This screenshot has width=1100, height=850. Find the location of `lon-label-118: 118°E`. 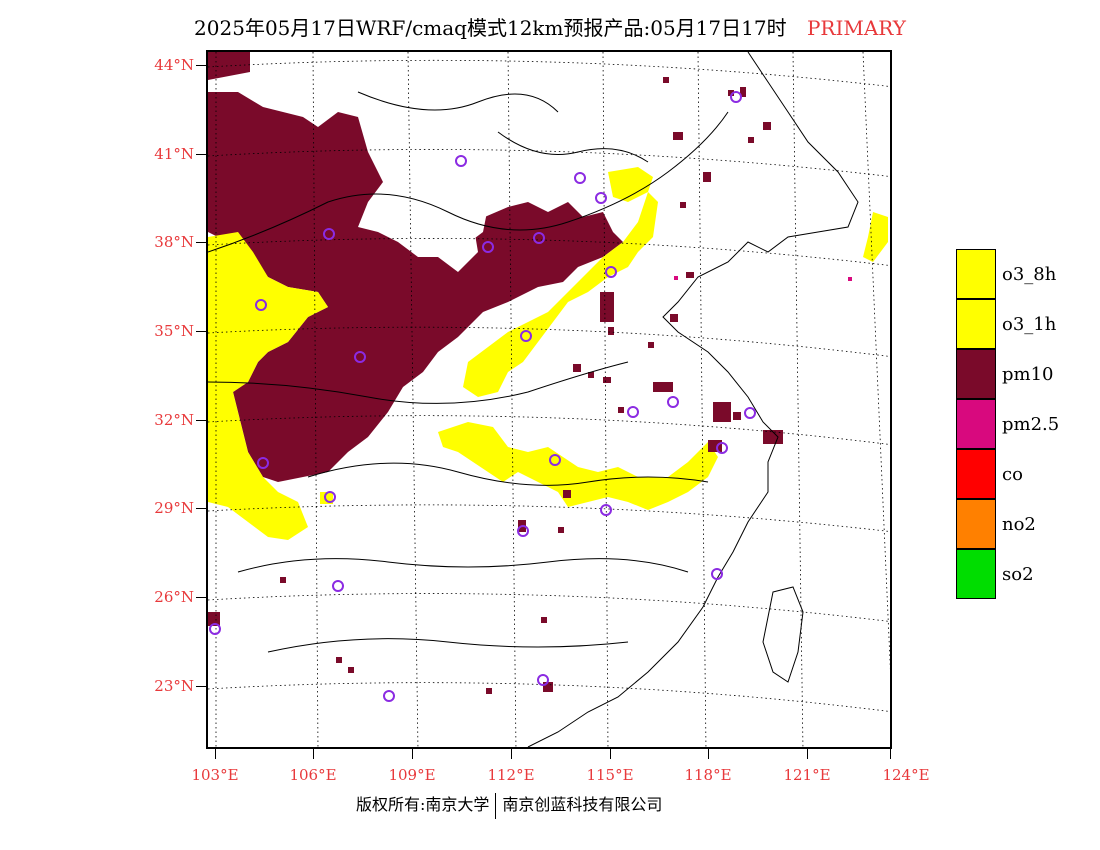

lon-label-118: 118°E is located at coordinates (708, 775).